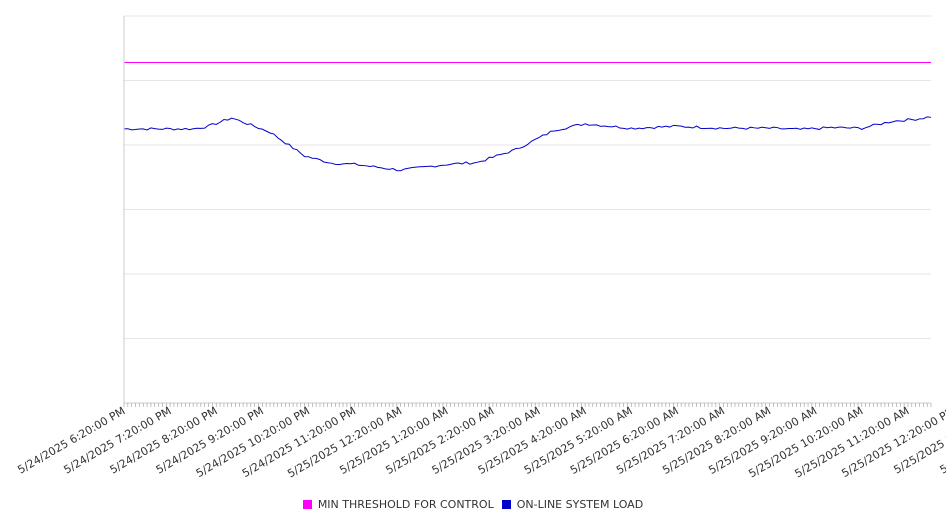 The width and height of the screenshot is (946, 526). I want to click on series-line-system-load, so click(527, 144).